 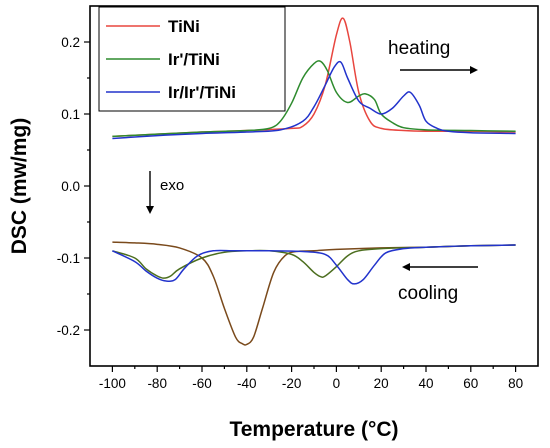 I want to click on cooling-annotation: cooling, so click(x=438, y=283).